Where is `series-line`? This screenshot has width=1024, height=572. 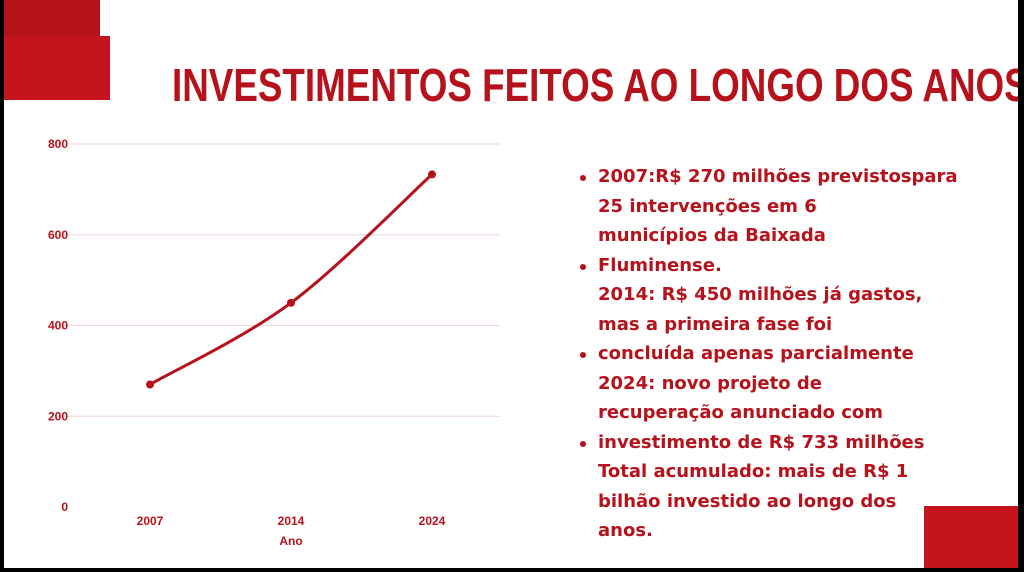 series-line is located at coordinates (291, 279).